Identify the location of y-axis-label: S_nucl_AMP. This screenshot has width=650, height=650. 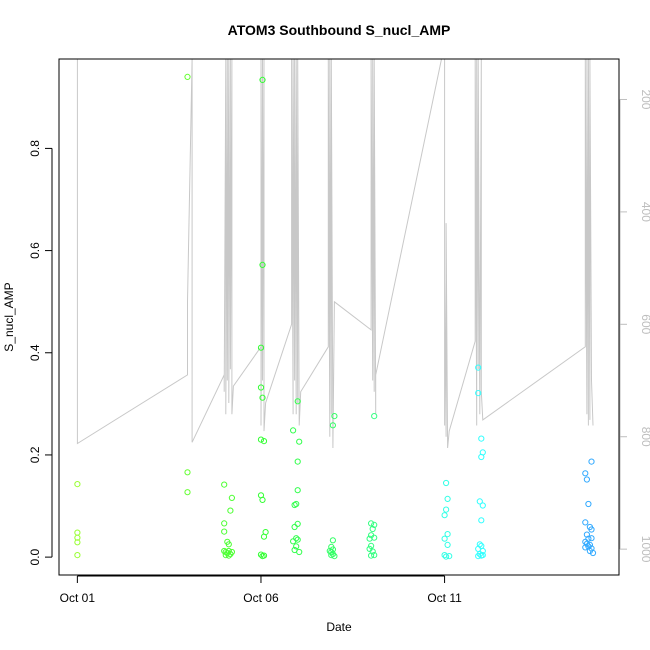
(9, 316).